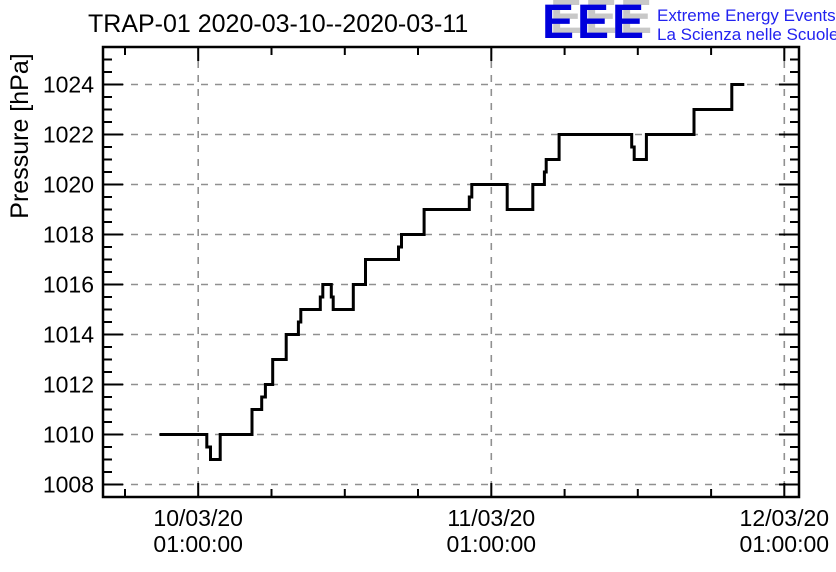  Describe the element at coordinates (68, 285) in the screenshot. I see `y-tick-label: 1016` at that location.